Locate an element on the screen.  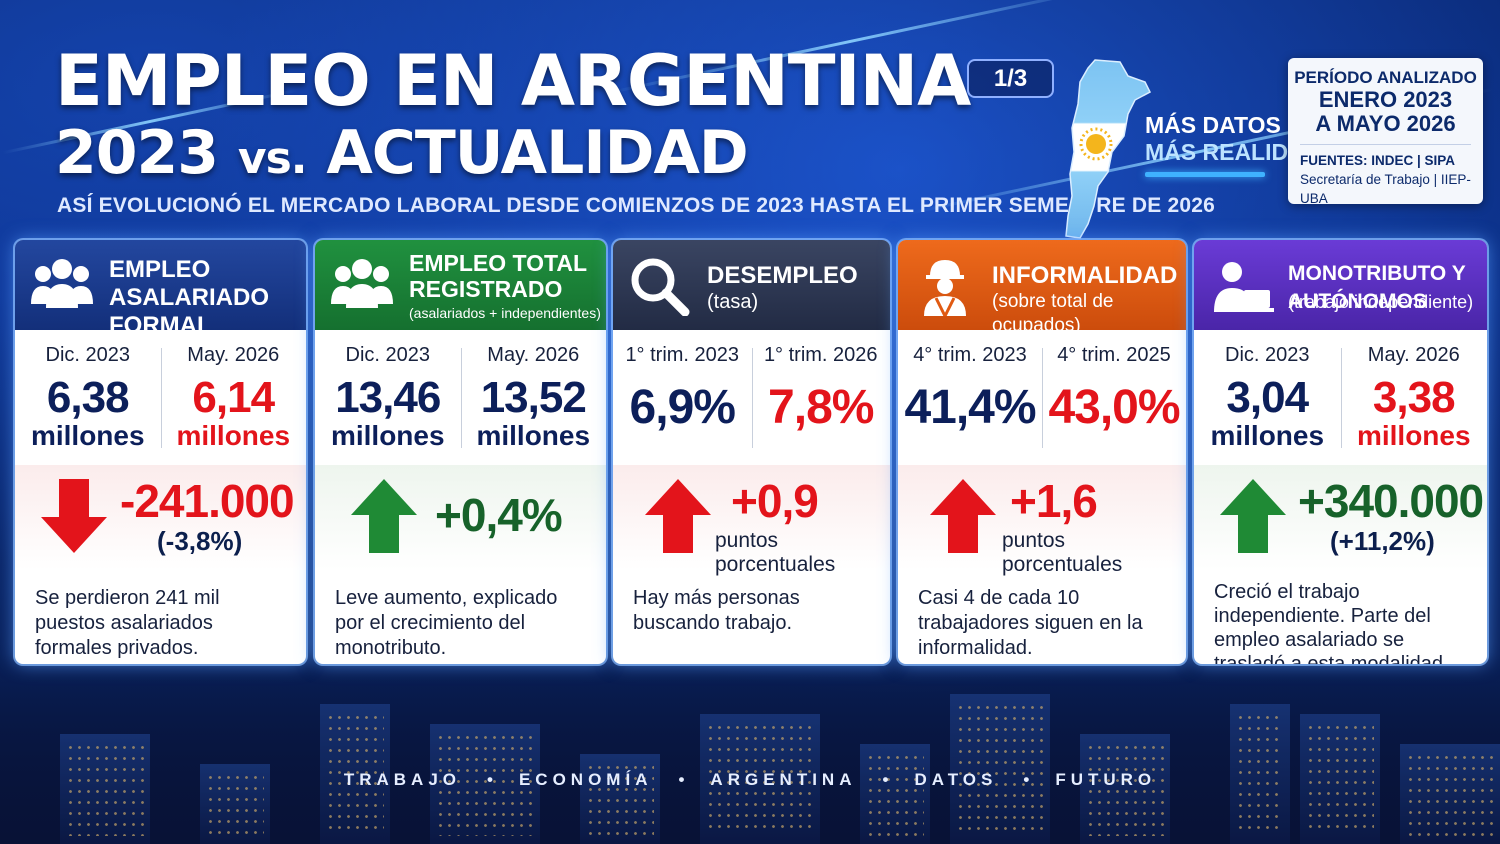
comparison: 1° trim. 2023 6,9% 1° trim. 2026 7,8% is located at coordinates (751, 397).